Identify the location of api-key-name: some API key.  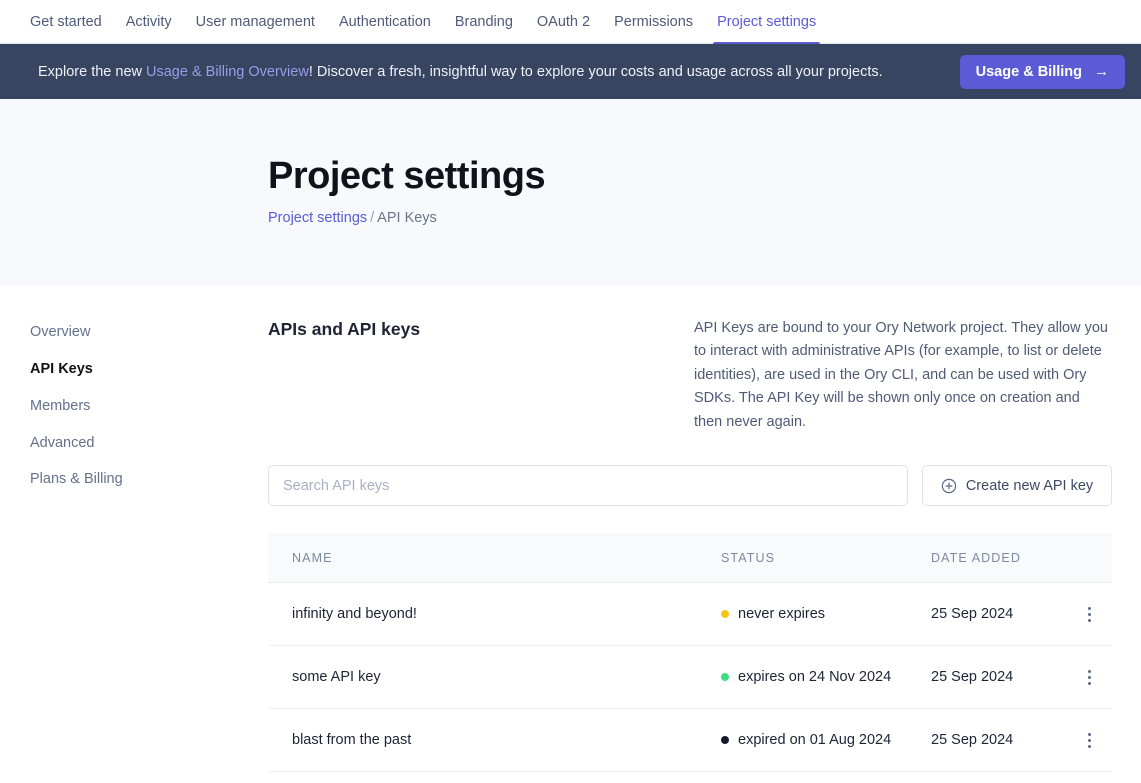
(336, 677).